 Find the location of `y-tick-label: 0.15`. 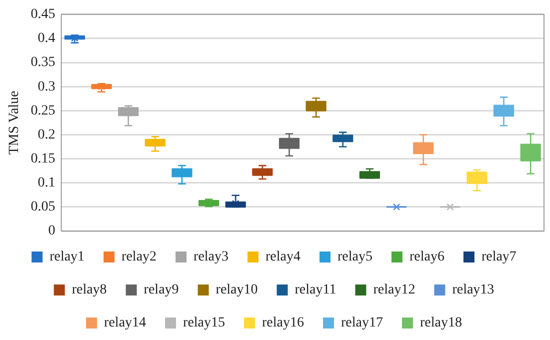

y-tick-label: 0.15 is located at coordinates (43, 158).